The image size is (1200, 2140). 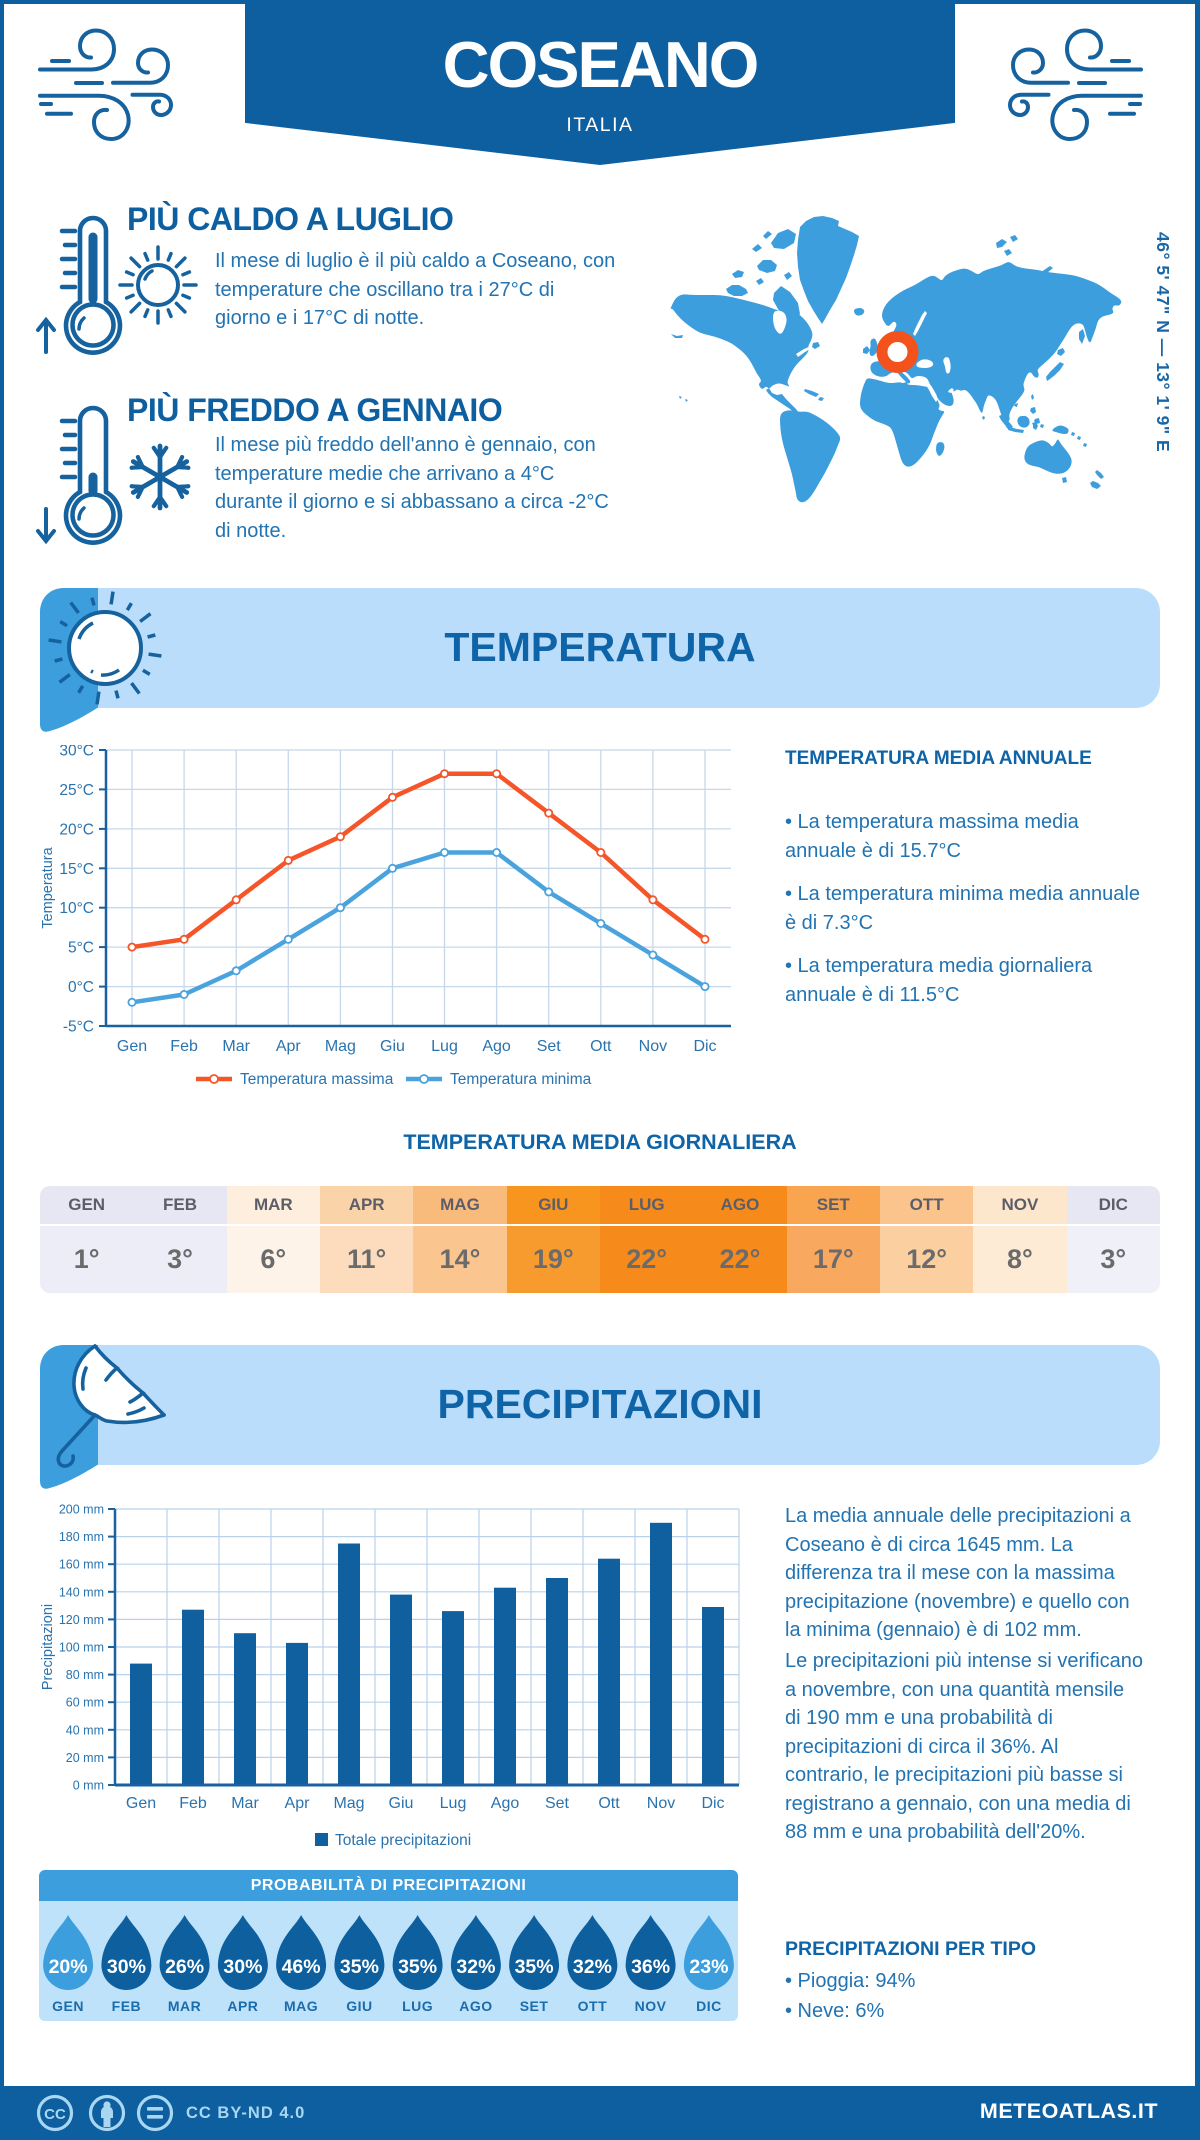 I want to click on svg-text: 10°C, so click(x=76, y=908).